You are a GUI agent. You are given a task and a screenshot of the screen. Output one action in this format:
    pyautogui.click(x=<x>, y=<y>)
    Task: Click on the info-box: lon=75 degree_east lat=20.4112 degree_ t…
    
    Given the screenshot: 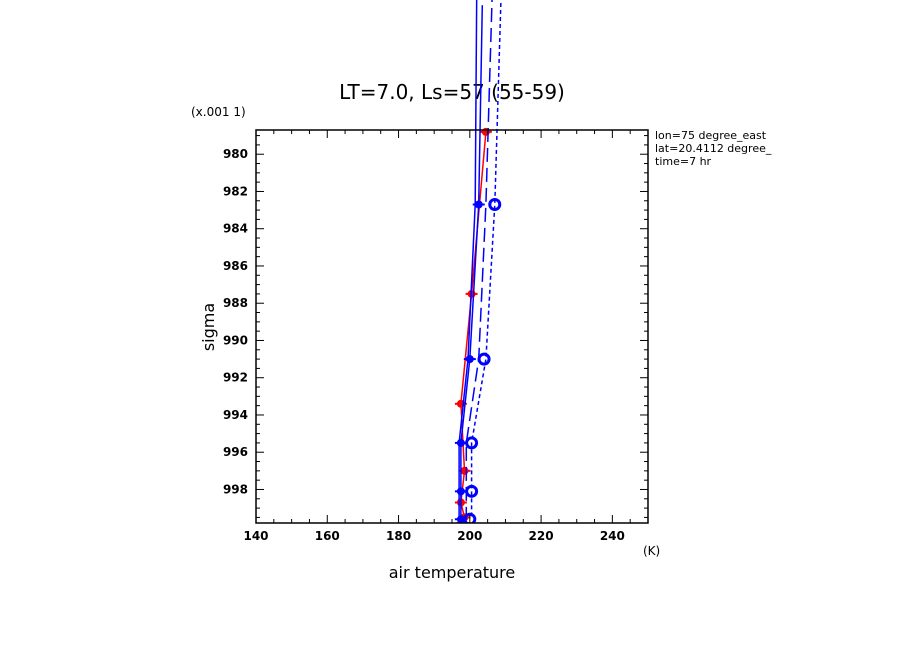 What is the action you would take?
    pyautogui.click(x=713, y=148)
    